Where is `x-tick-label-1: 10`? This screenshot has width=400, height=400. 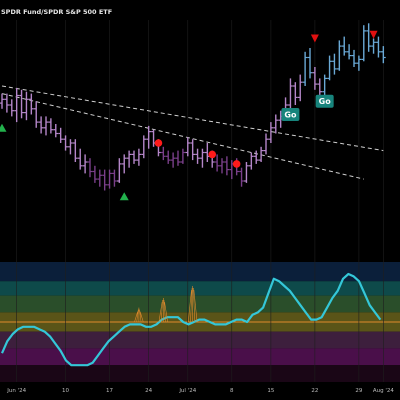
x-tick-label-1: 10 is located at coordinates (65, 391).